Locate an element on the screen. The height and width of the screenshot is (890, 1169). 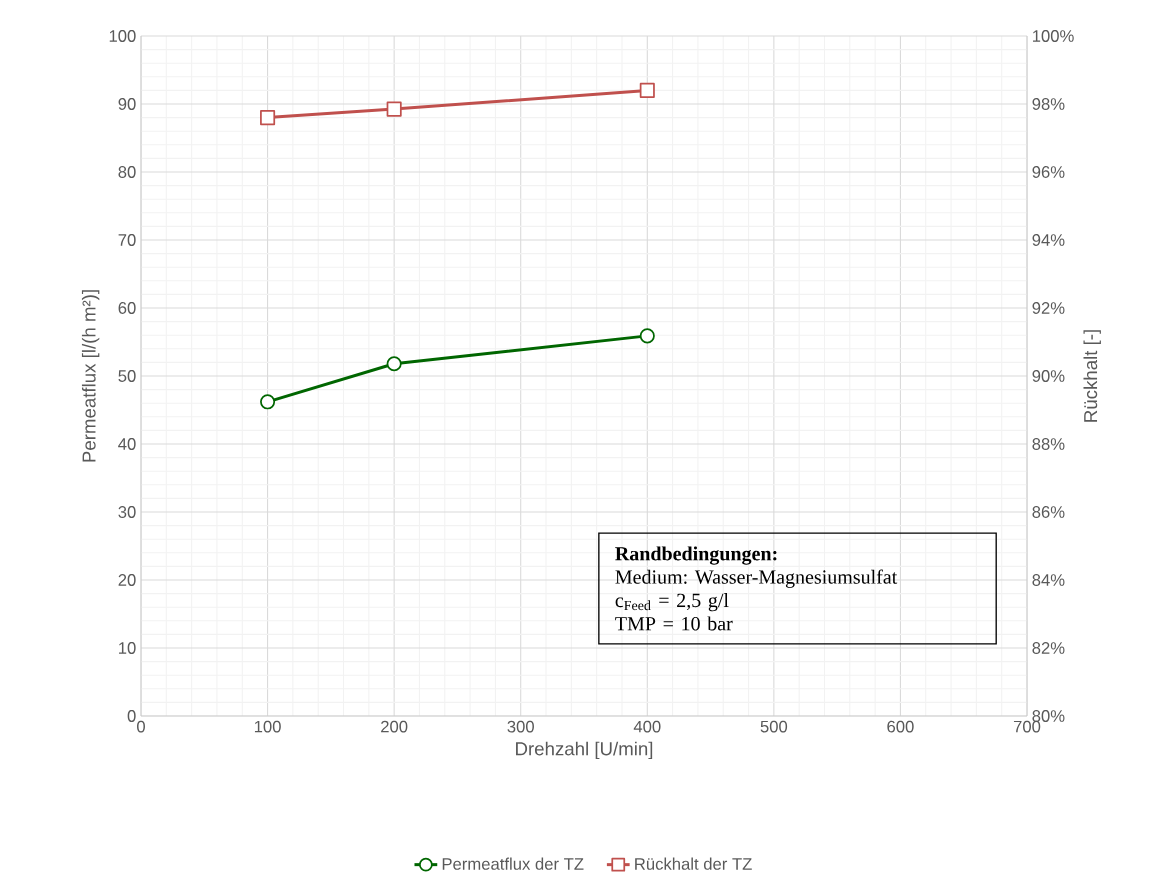
x-axis-title: Drehzahl [U/min] is located at coordinates (584, 750).